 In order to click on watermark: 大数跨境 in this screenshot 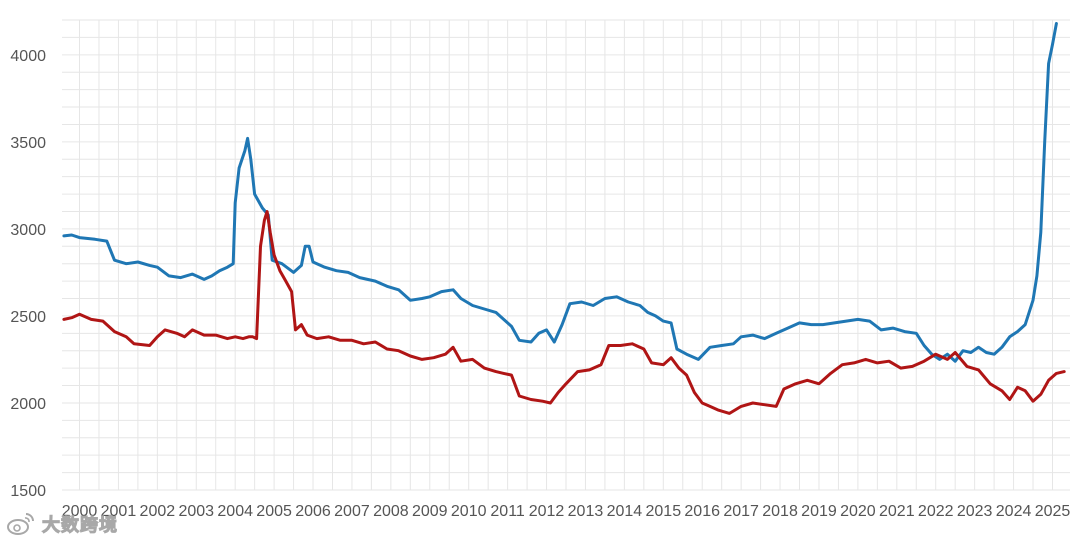, I will do `click(62, 524)`.